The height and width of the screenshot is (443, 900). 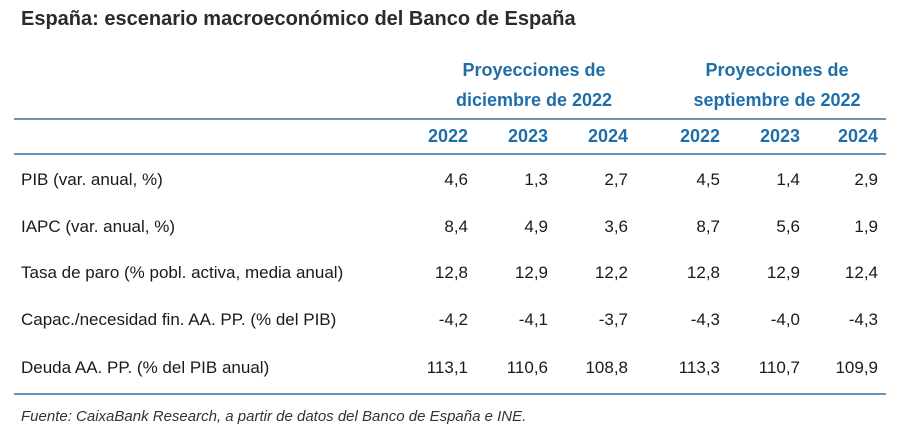 I want to click on cell-value: 3,6, so click(x=616, y=226).